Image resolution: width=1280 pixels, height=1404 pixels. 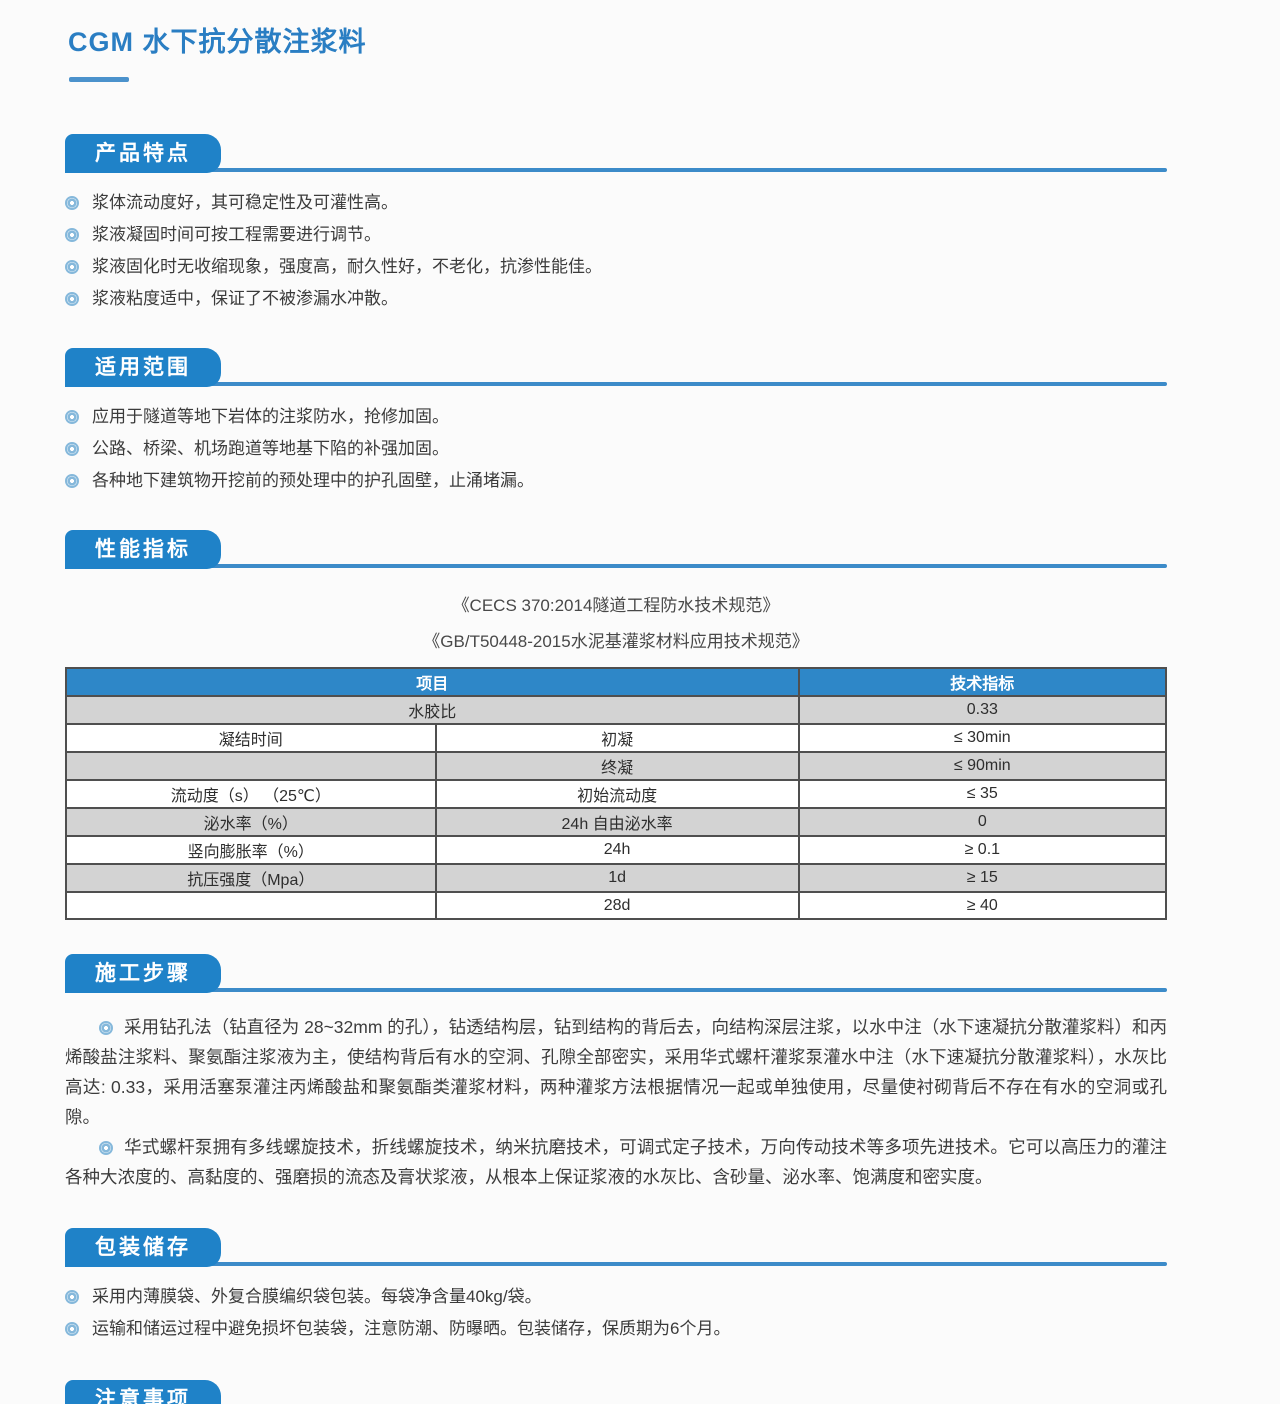 I want to click on table-cell: 1d, so click(x=617, y=878).